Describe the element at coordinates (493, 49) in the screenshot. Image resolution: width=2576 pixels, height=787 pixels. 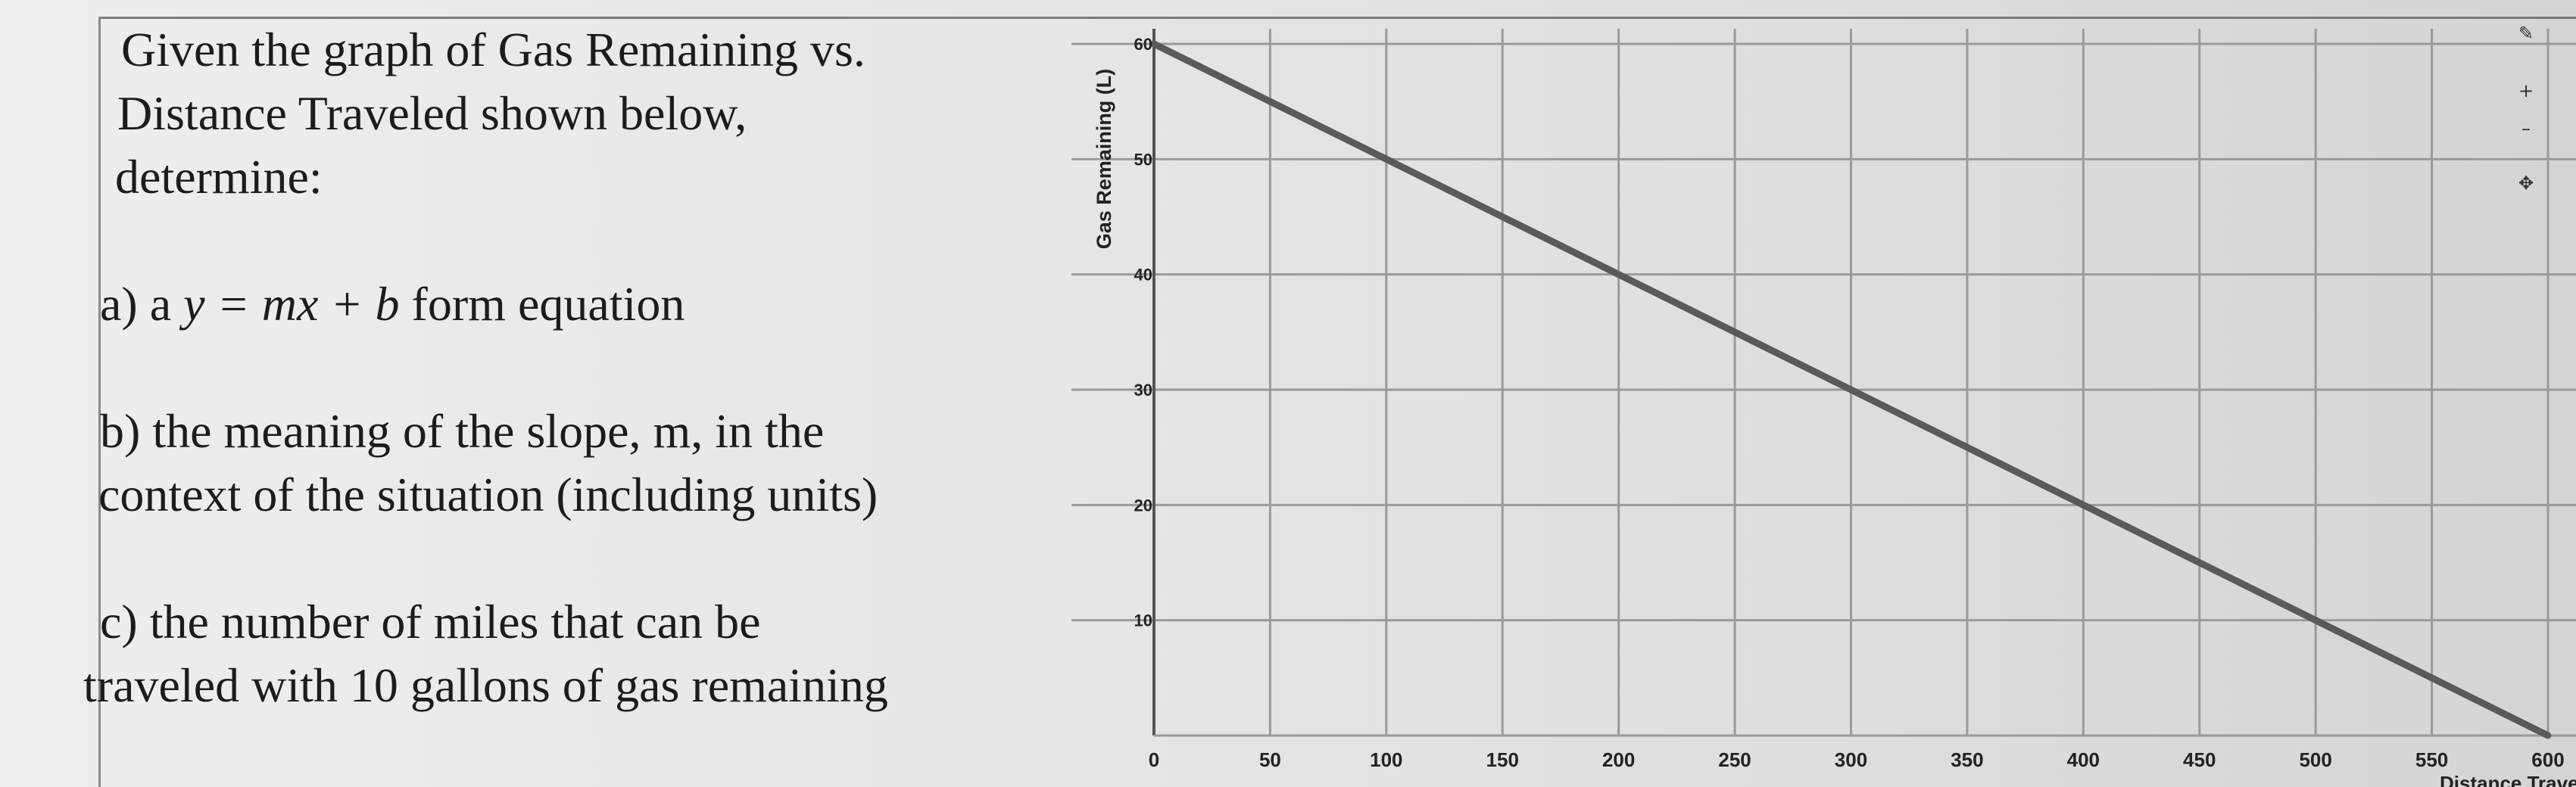
I see `intro-line-1: Given the graph of Gas Remaining vs.` at that location.